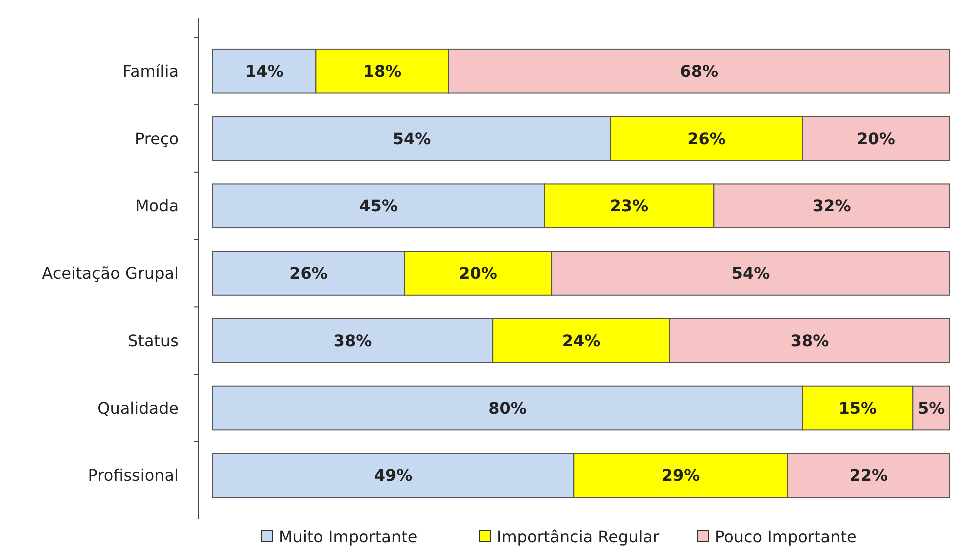 The width and height of the screenshot is (960, 551). Describe the element at coordinates (150, 71) in the screenshot. I see `y-tick-label: Família` at that location.